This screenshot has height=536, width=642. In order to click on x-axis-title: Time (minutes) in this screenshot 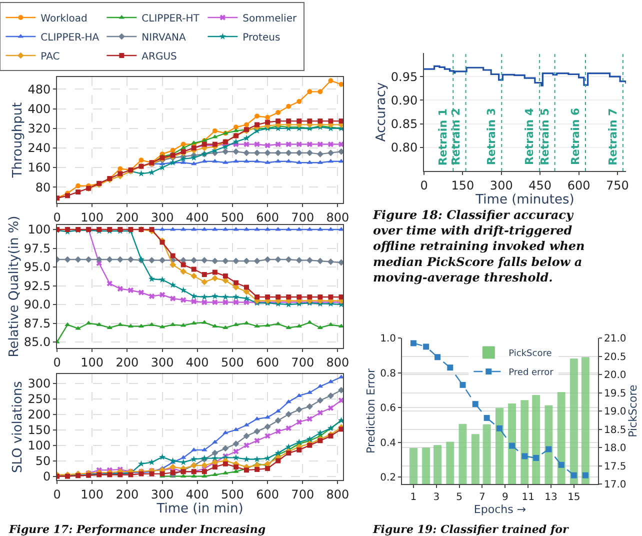, I will do `click(524, 200)`.